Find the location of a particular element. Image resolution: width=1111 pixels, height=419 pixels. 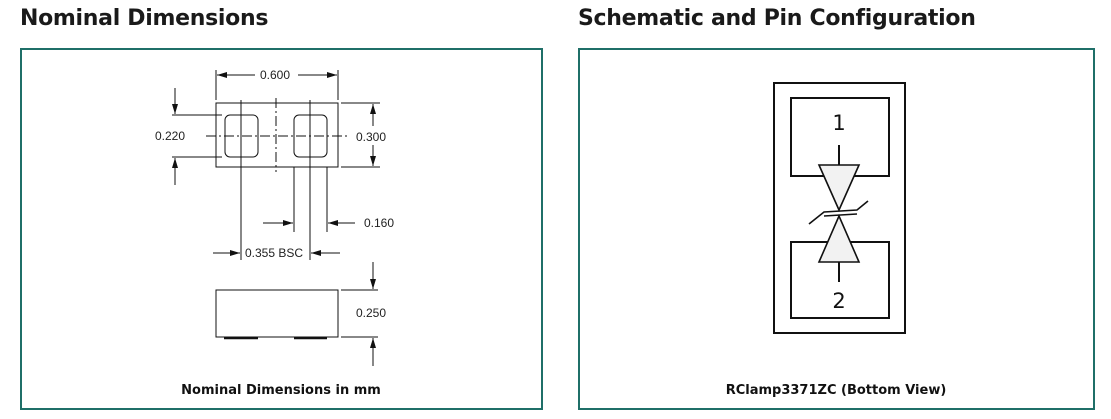

left-caption: Nominal Dimensions in mm is located at coordinates (281, 390).